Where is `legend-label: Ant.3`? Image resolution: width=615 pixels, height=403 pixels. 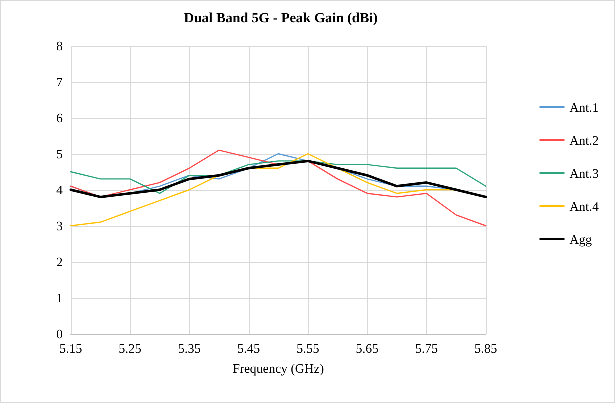
legend-label: Ant.3 is located at coordinates (584, 173).